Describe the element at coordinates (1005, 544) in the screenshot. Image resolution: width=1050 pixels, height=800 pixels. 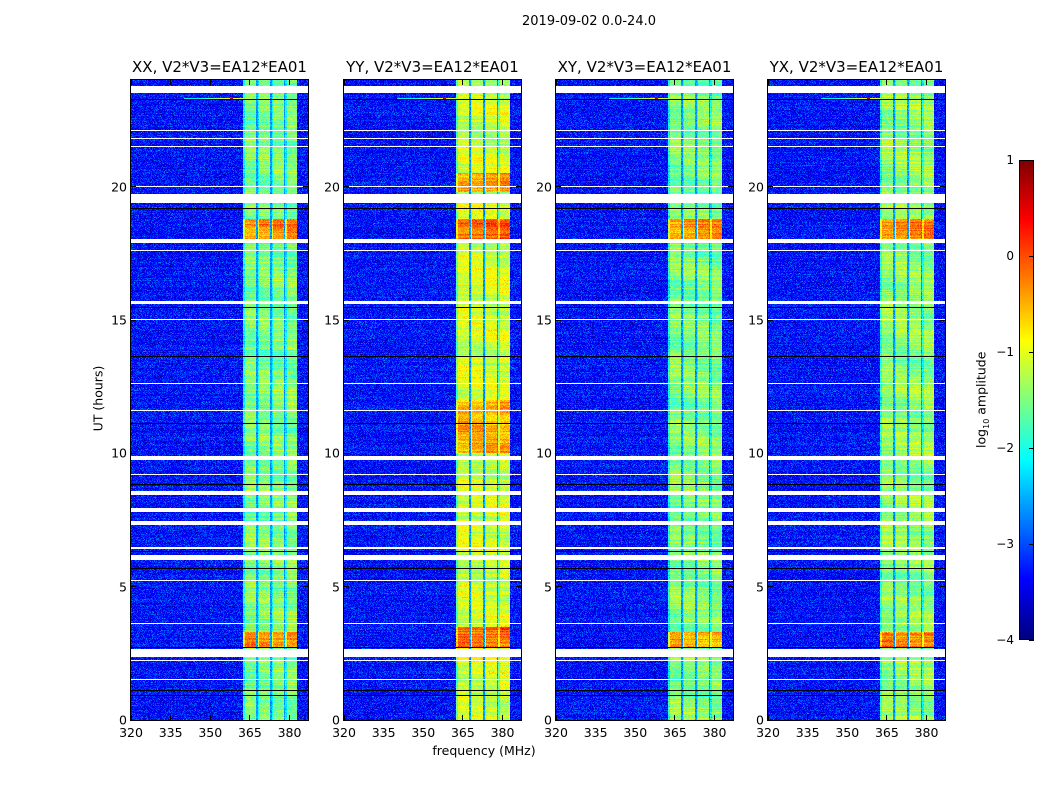
I see `colorbar-tick-label: −3` at that location.